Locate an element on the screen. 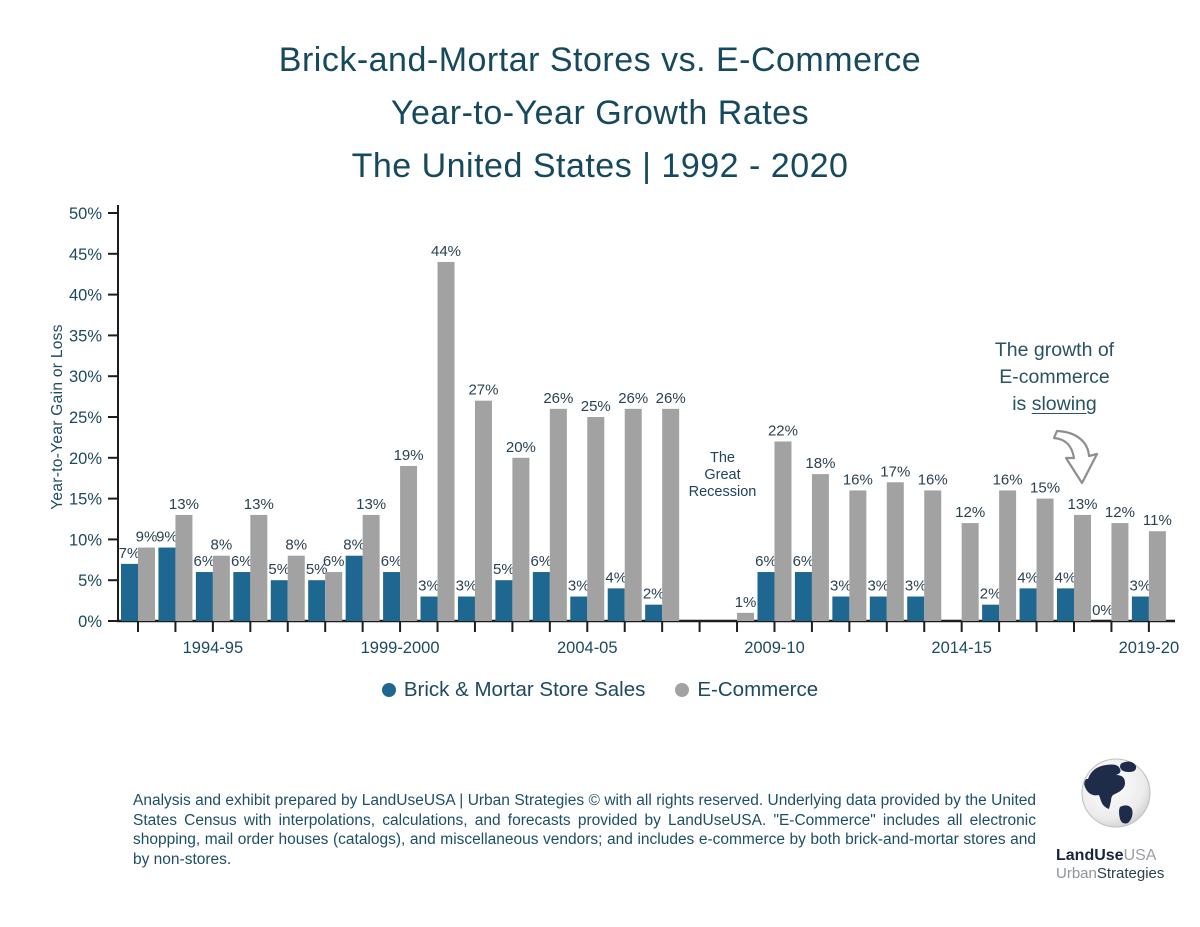  bar-value-label: 44% is located at coordinates (446, 251).